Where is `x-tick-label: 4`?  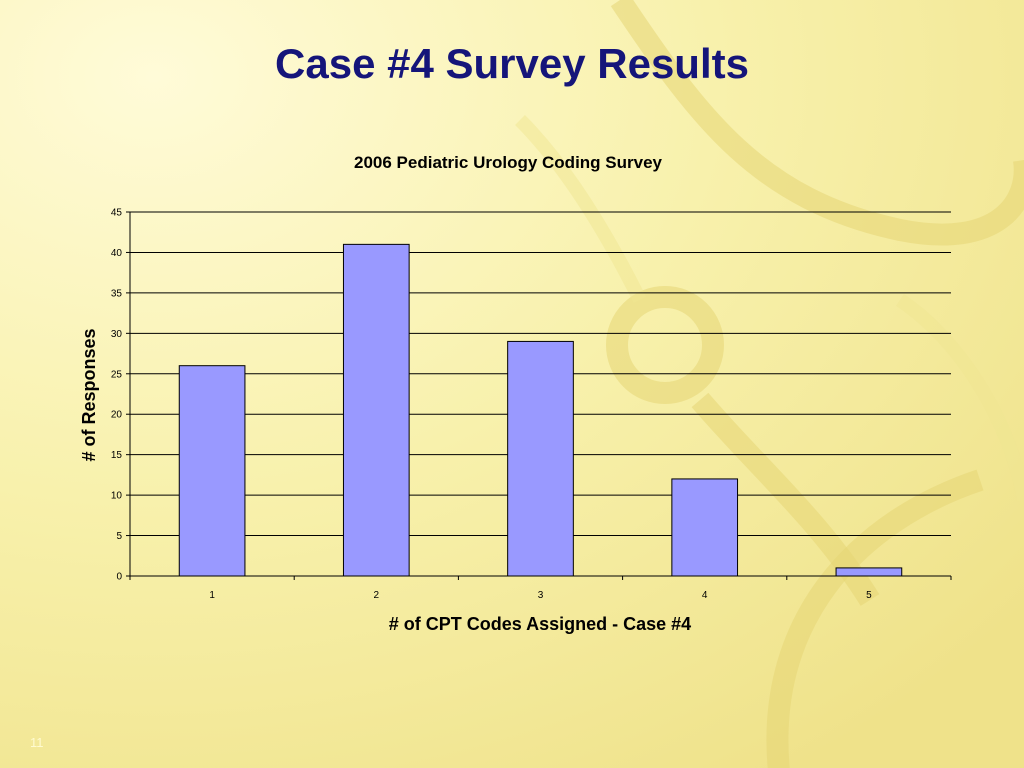
x-tick-label: 4 is located at coordinates (705, 595).